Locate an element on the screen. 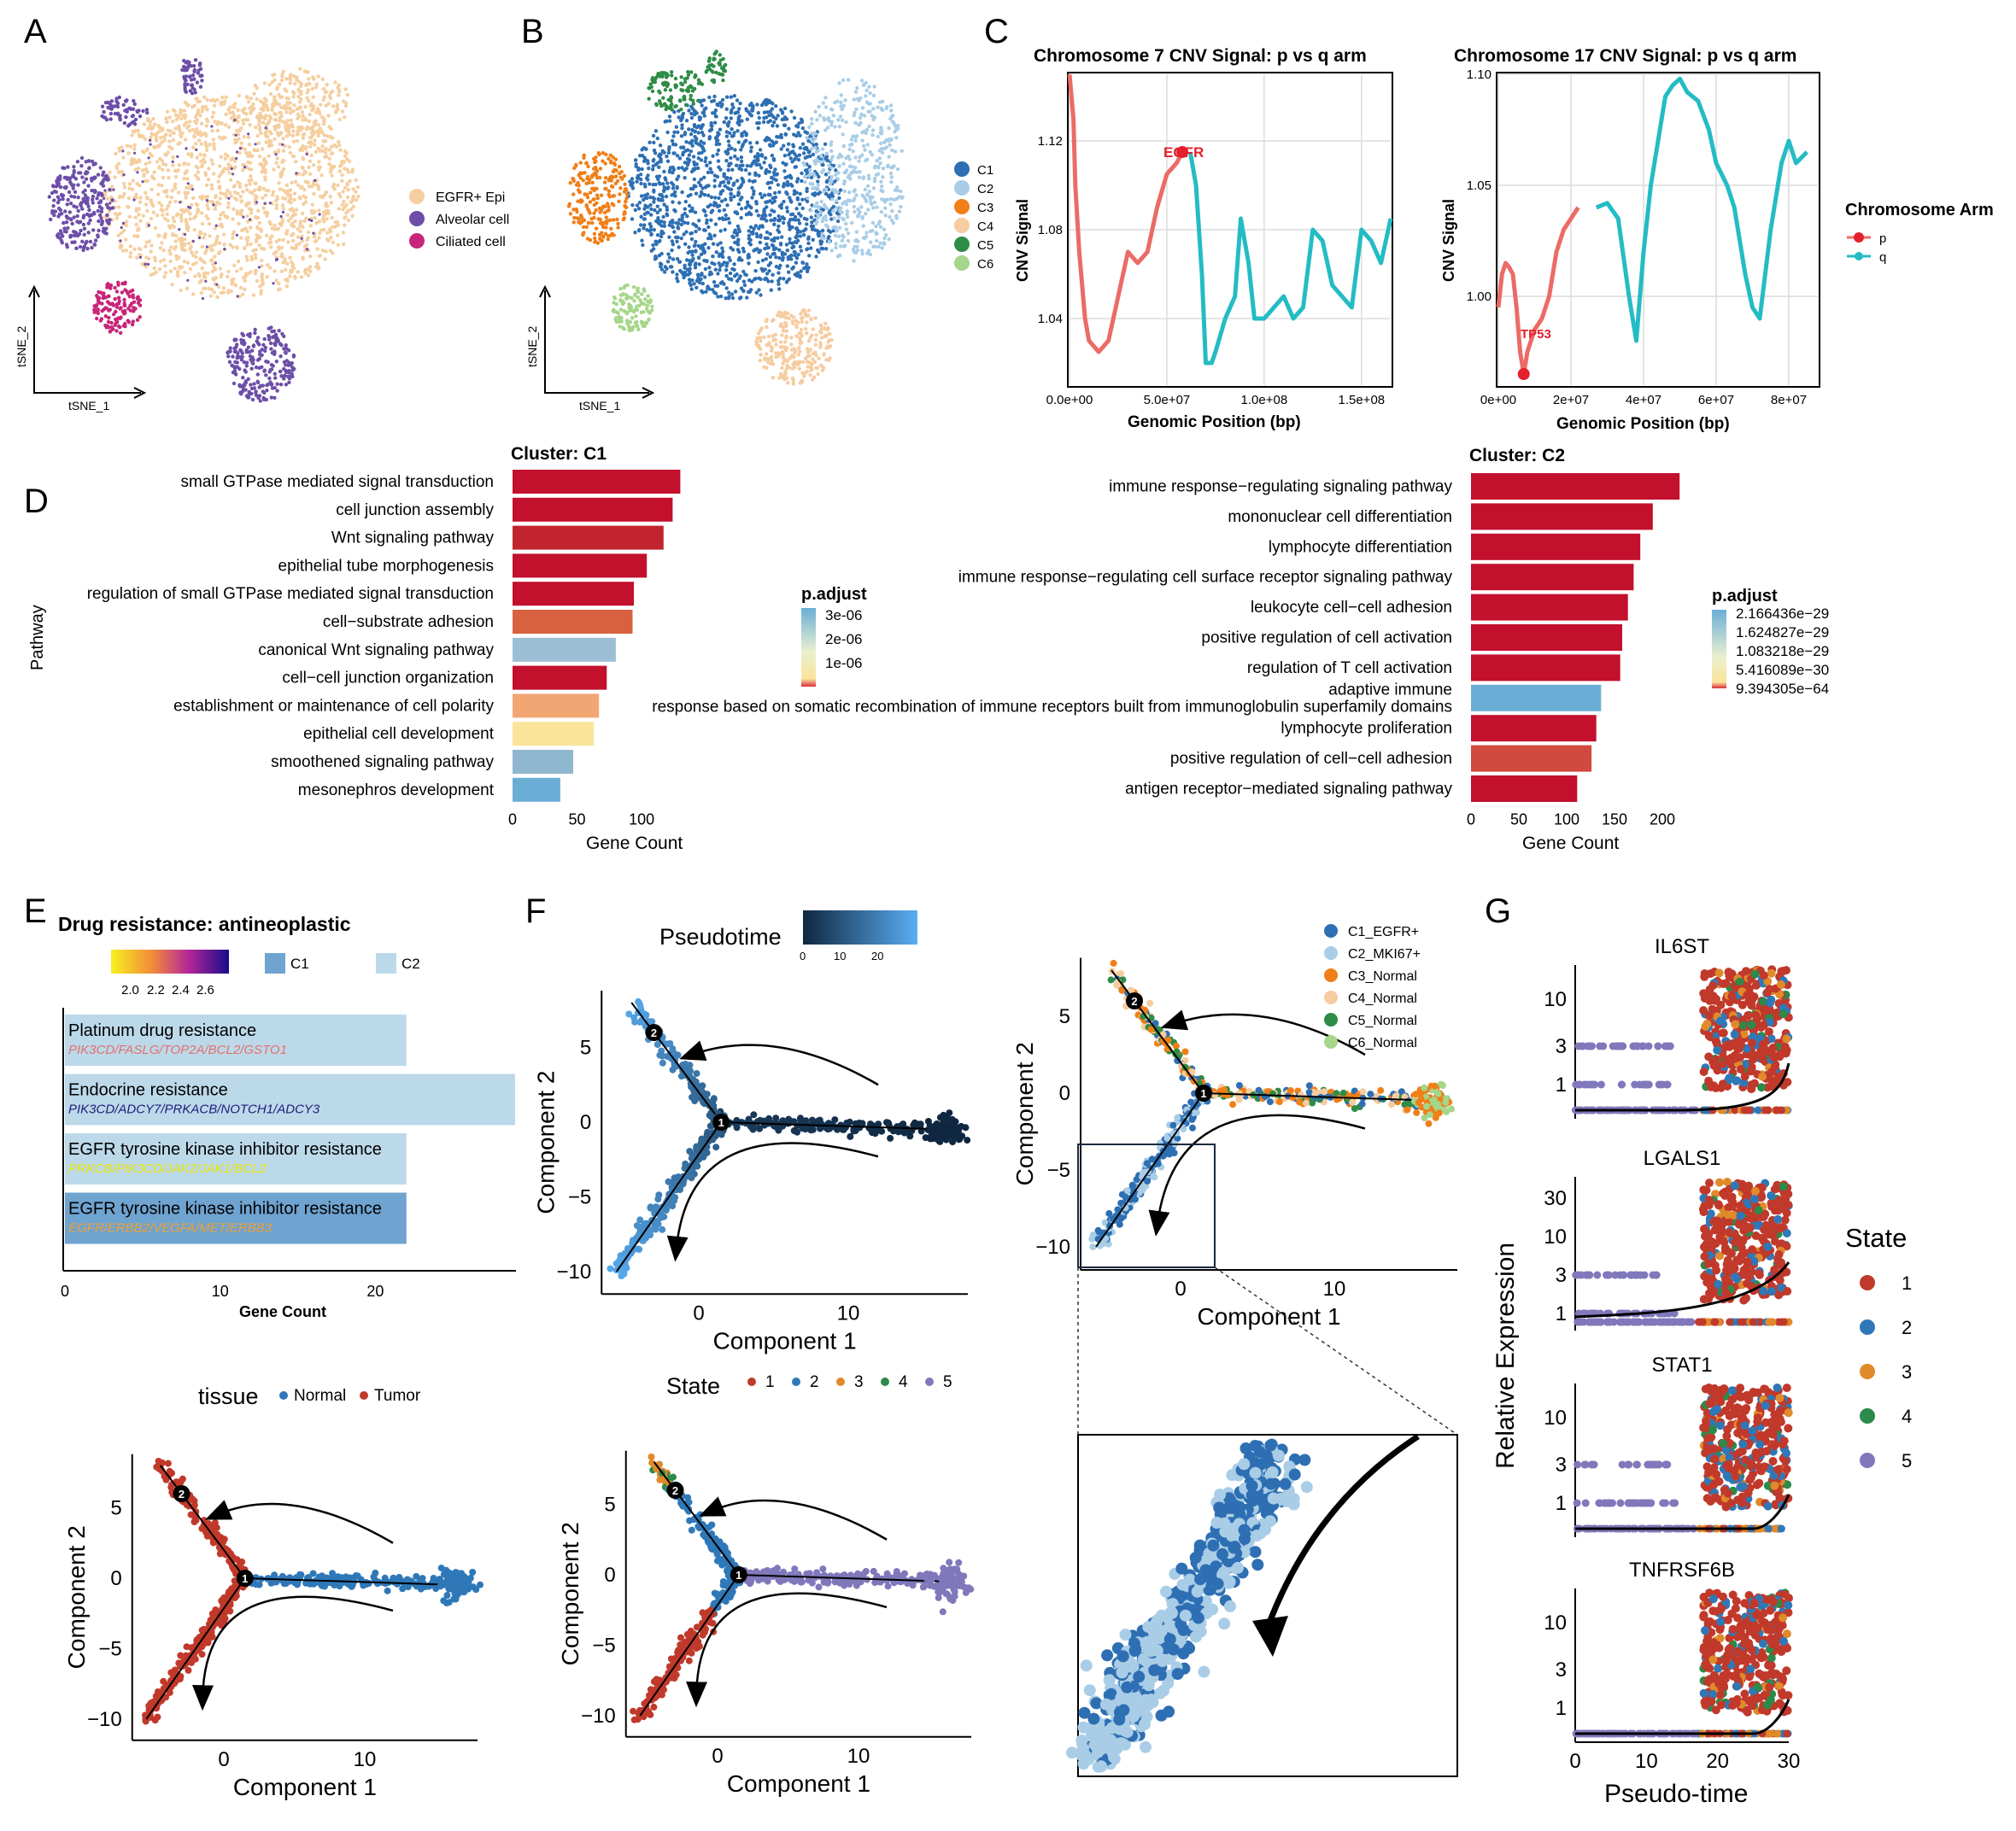 The image size is (2016, 1831). panel-letter-b: B is located at coordinates (532, 31).